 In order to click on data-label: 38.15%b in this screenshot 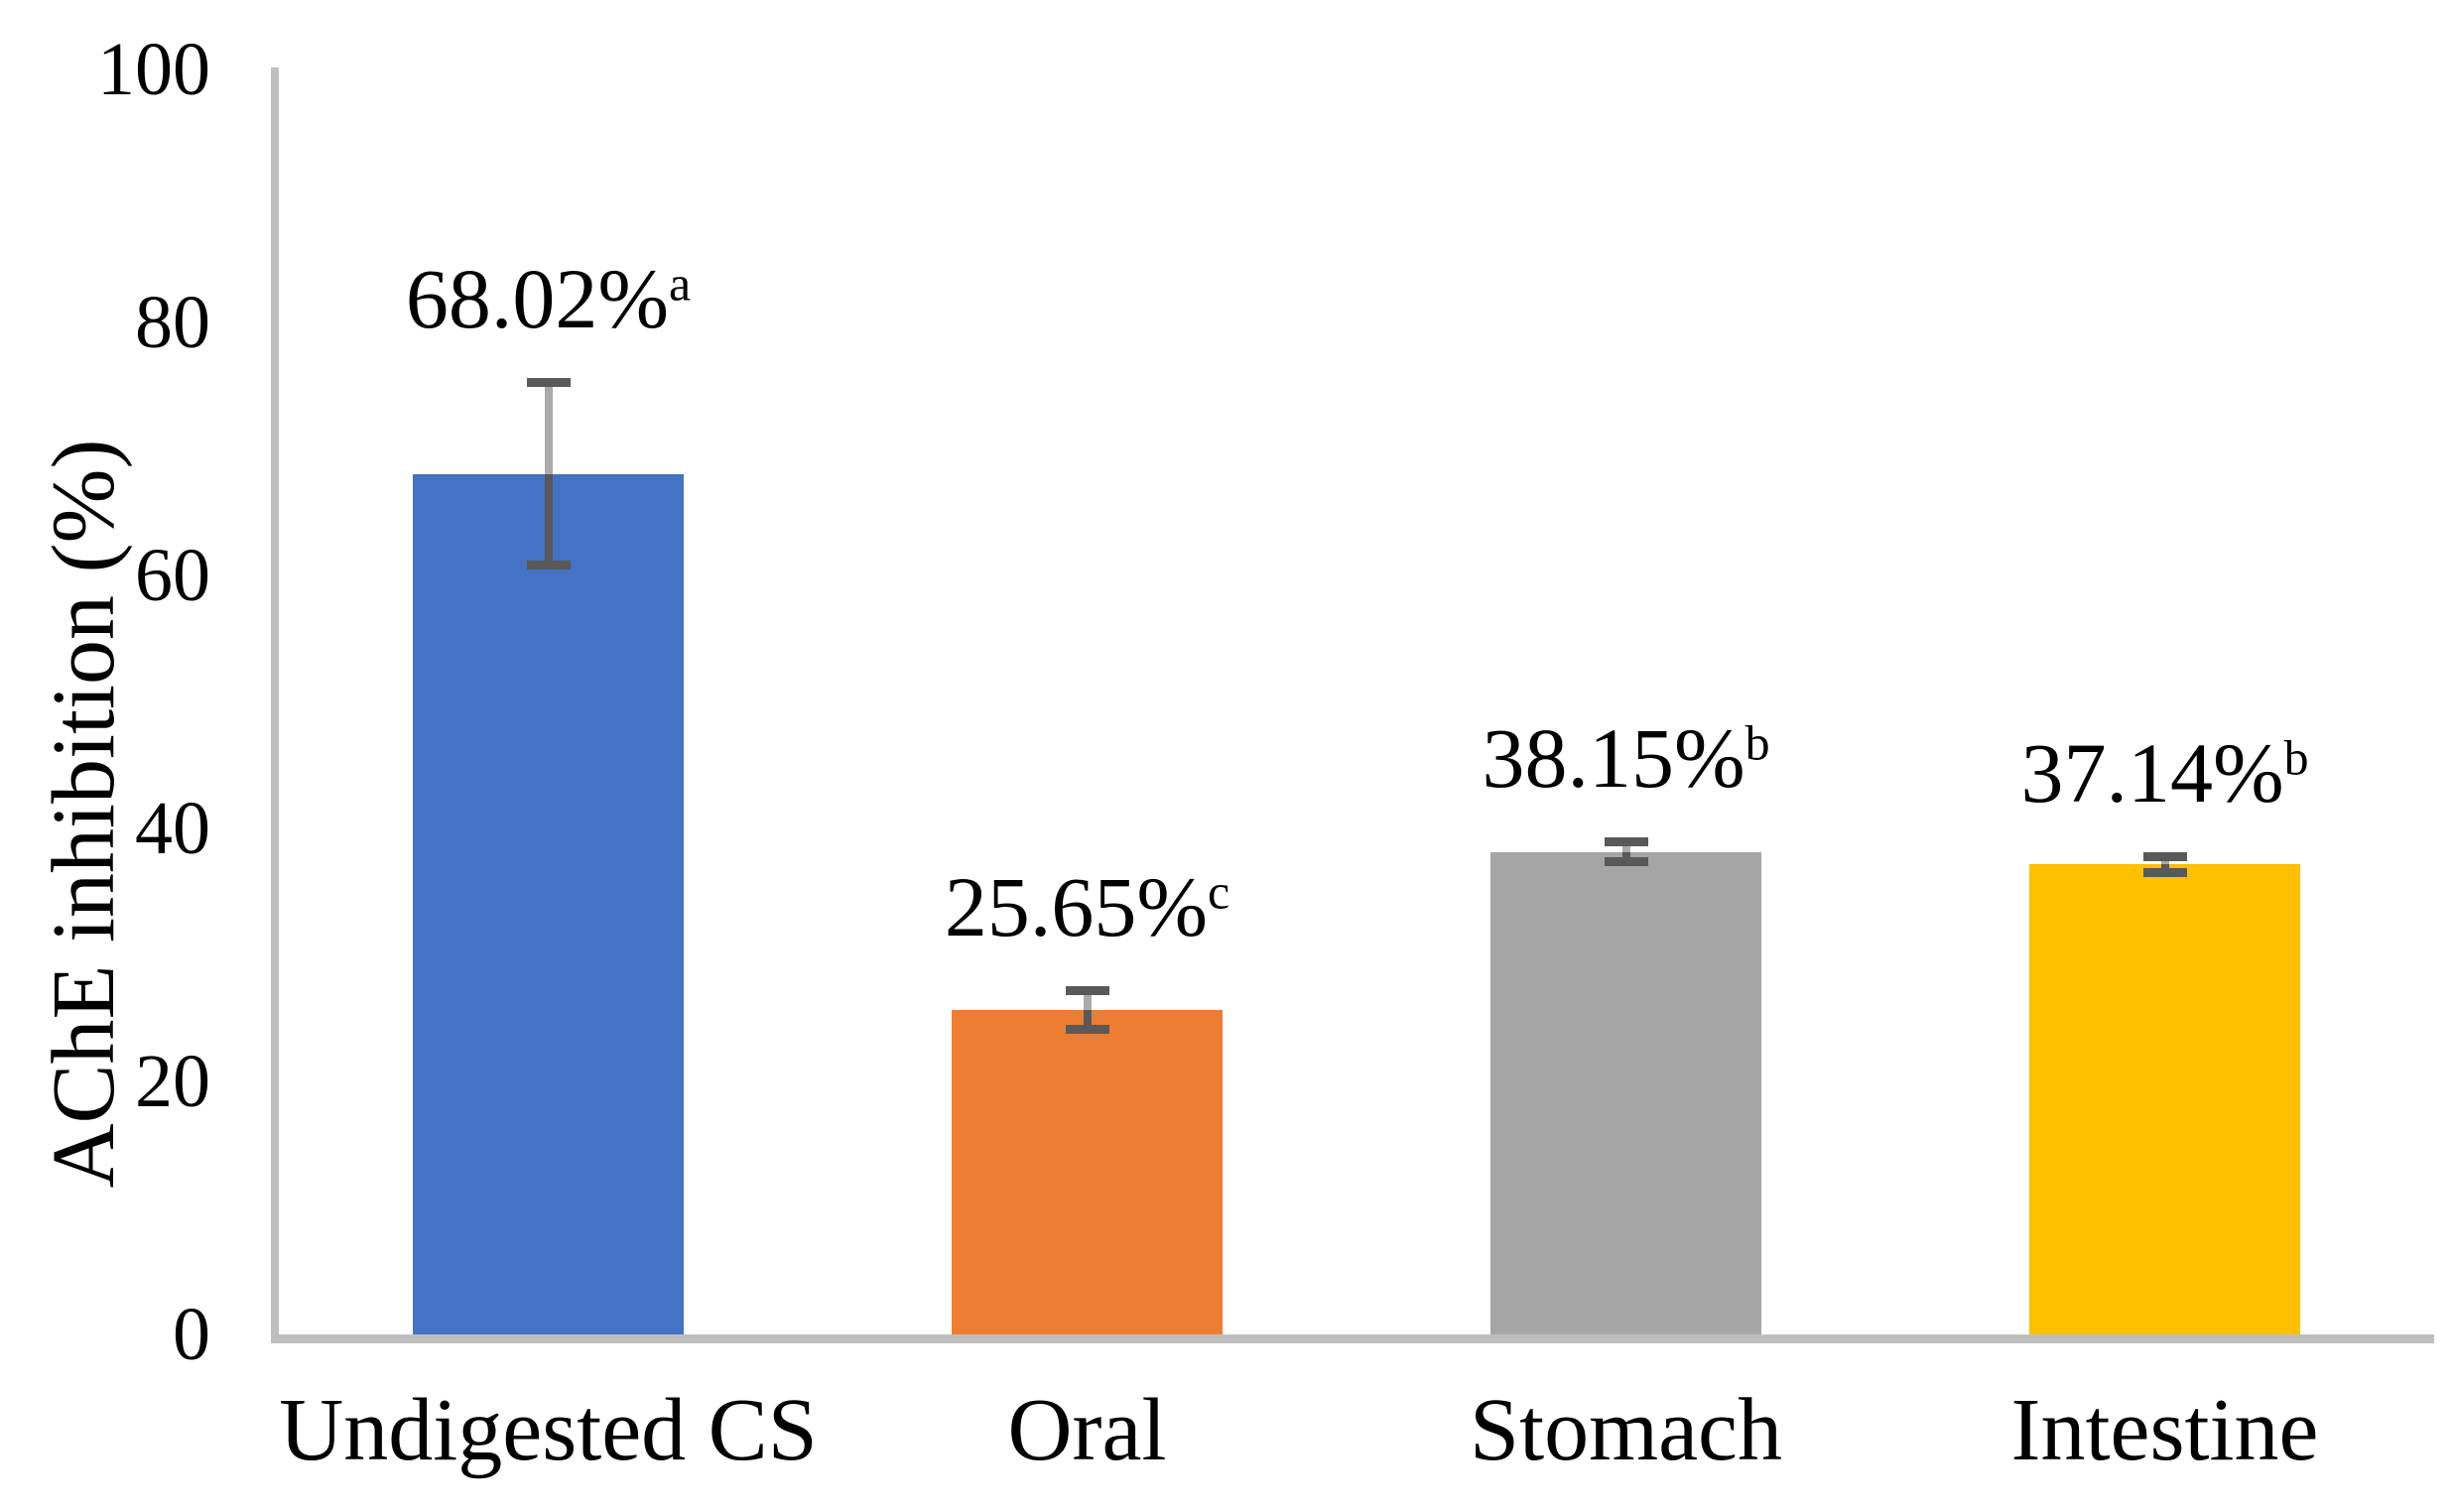, I will do `click(1625, 758)`.